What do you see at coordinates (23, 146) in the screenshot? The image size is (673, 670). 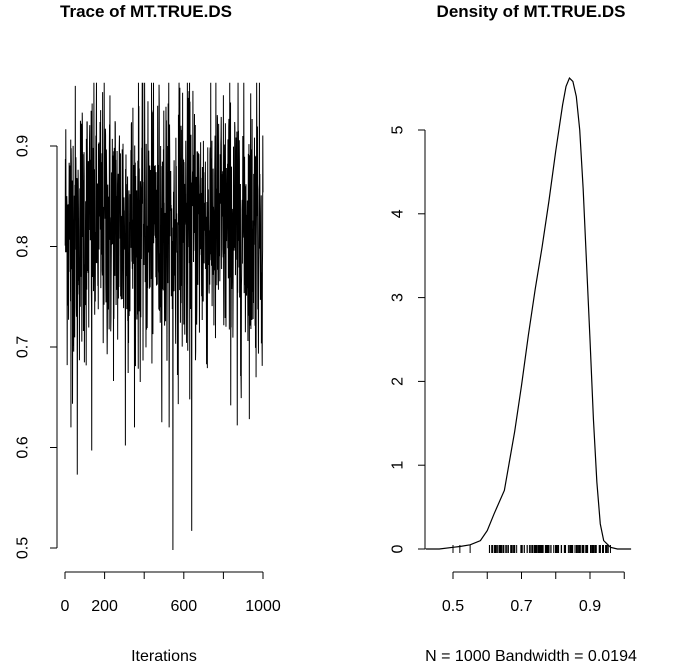 I see `trace-y-tick-label: 0.9` at bounding box center [23, 146].